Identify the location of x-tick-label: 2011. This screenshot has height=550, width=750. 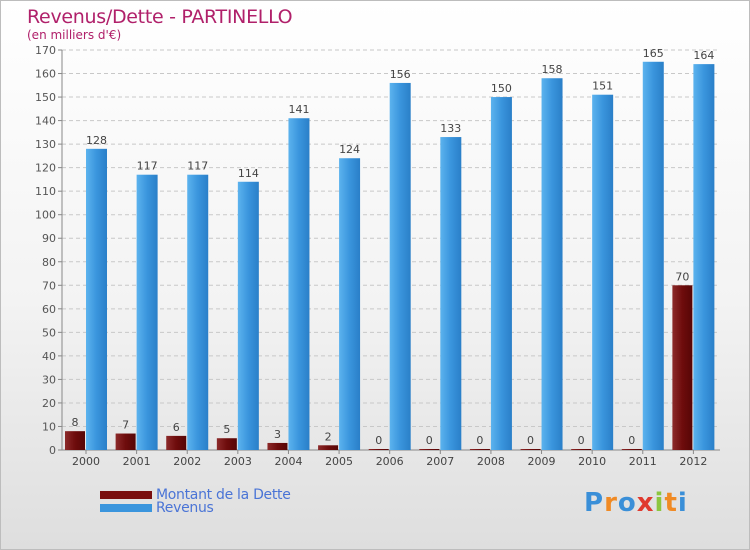
(643, 461).